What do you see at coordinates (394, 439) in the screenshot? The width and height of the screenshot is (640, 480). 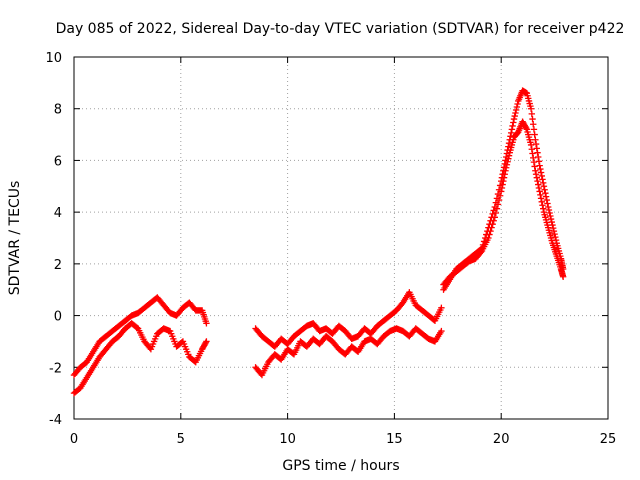 I see `x-tick-label: 15` at bounding box center [394, 439].